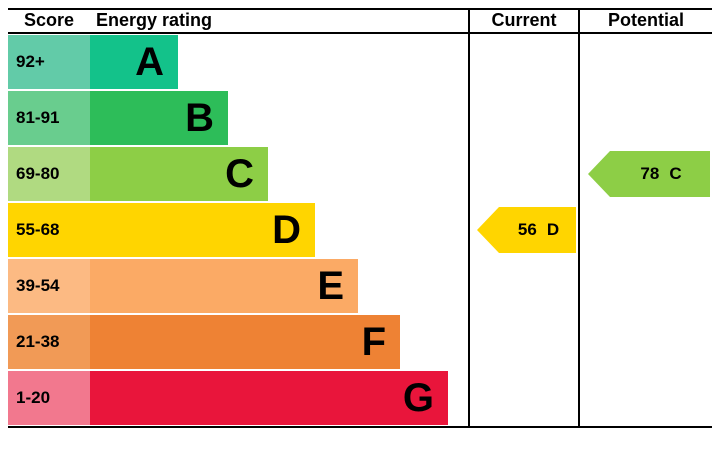 Image resolution: width=720 pixels, height=456 pixels. What do you see at coordinates (149, 62) in the screenshot?
I see `band-letter: A` at bounding box center [149, 62].